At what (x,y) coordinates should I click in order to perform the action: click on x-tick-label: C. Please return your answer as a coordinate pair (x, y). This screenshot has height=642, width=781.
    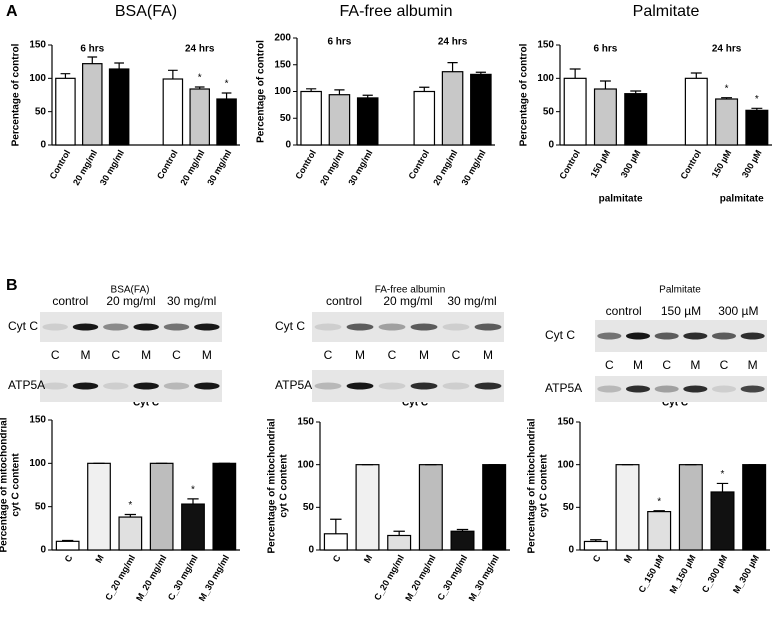
    Looking at the image, I should click on (337, 558).